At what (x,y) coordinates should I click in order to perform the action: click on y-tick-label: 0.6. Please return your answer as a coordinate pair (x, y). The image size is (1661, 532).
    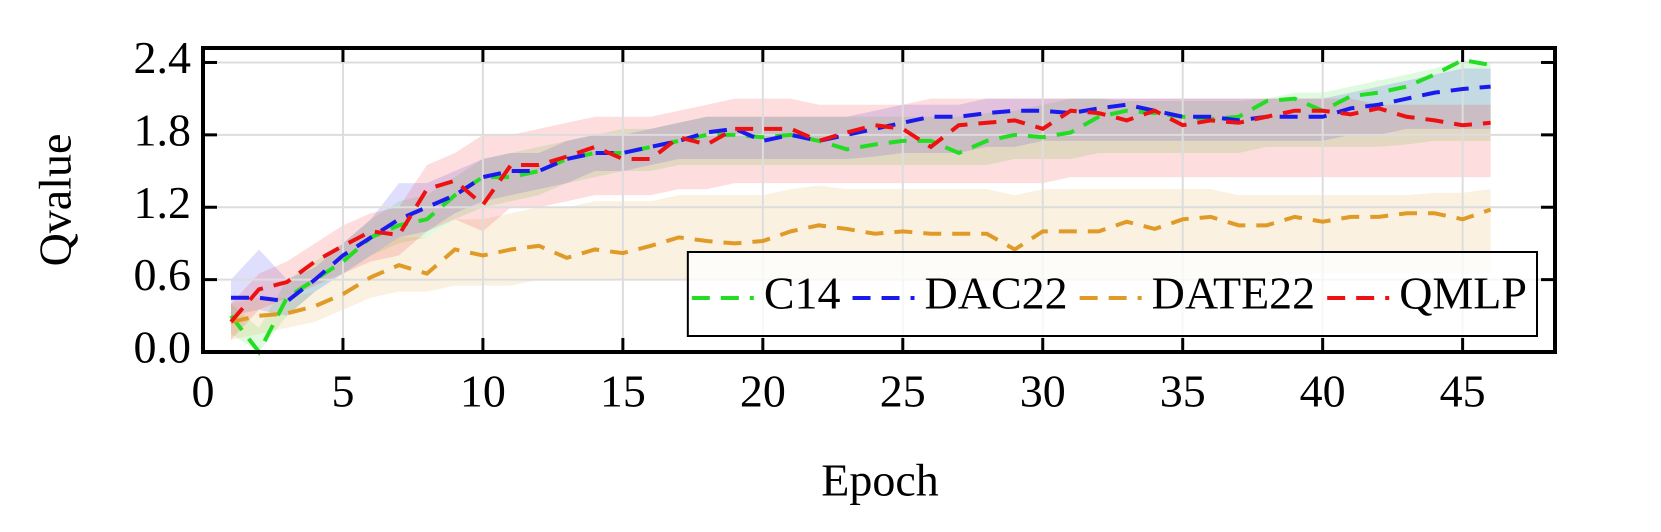
    Looking at the image, I should click on (163, 274).